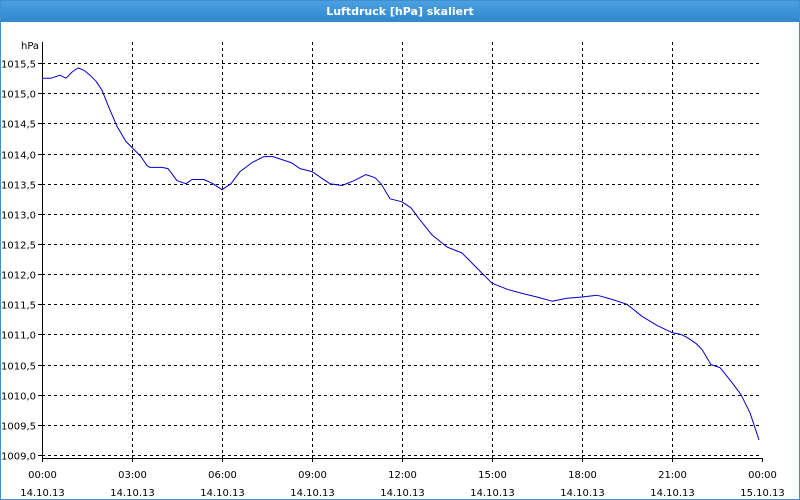 This screenshot has width=800, height=500. I want to click on y-tick-label: 1015,5, so click(18, 65).